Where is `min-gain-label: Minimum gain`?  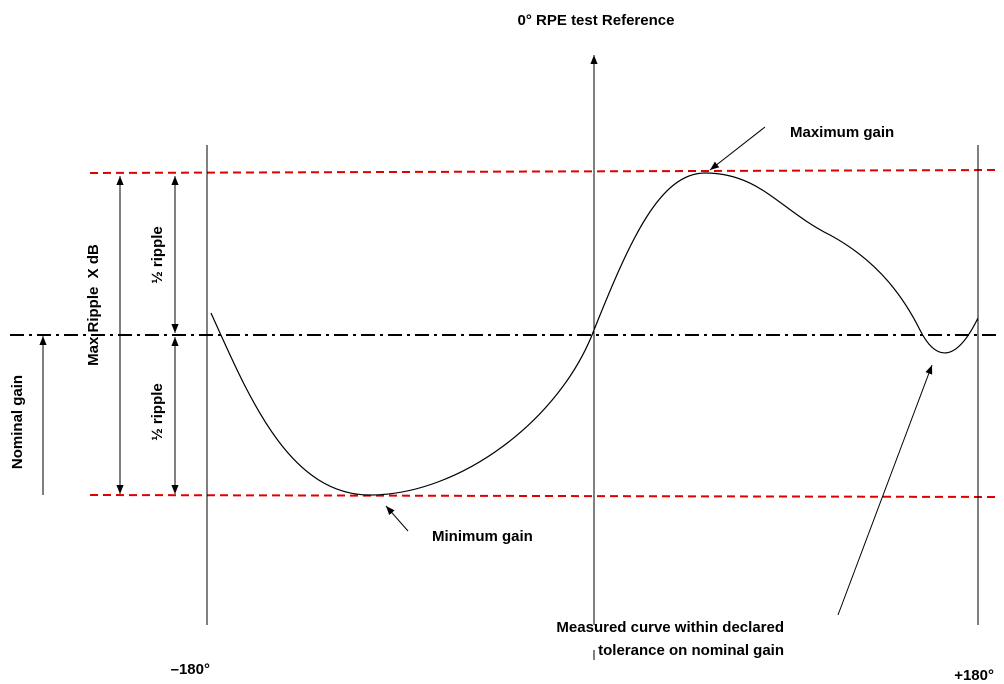 min-gain-label: Minimum gain is located at coordinates (482, 536).